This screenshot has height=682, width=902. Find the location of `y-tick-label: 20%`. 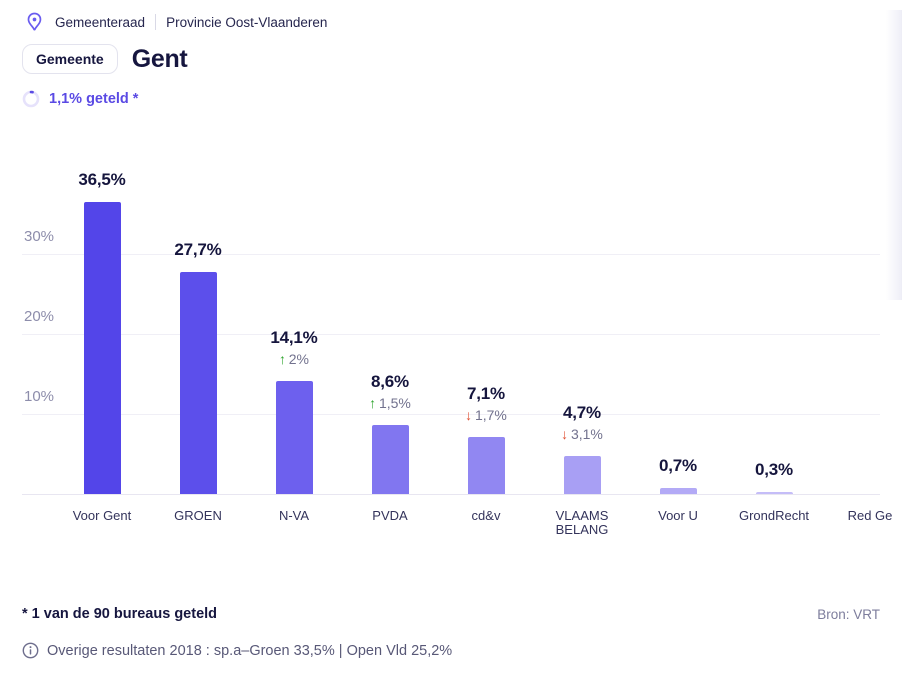

y-tick-label: 20% is located at coordinates (39, 316).